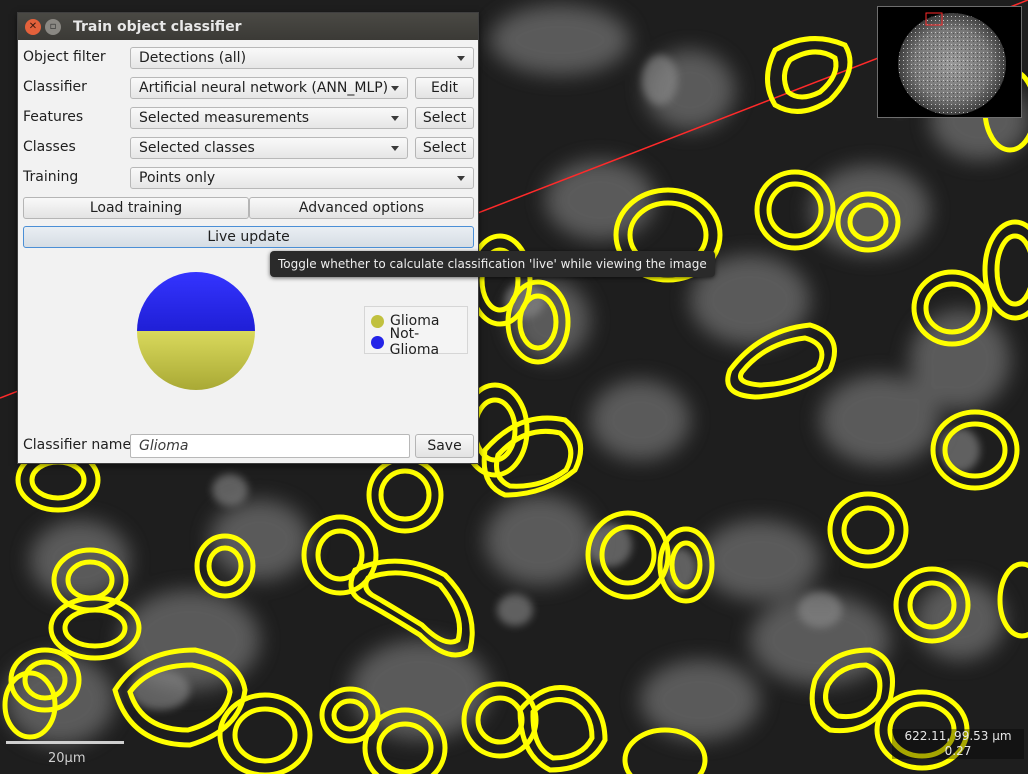 This screenshot has width=1028, height=774. I want to click on minimize-window-button: ▫, so click(53, 26).